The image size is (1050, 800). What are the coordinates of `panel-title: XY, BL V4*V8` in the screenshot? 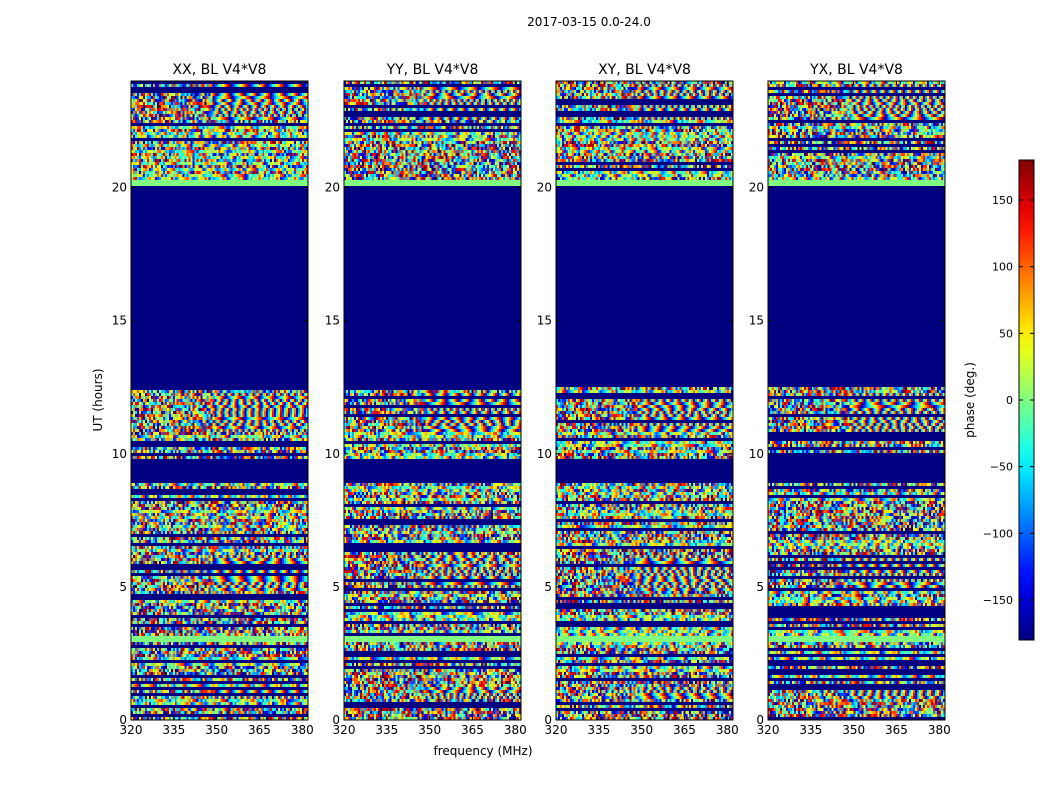 It's located at (644, 70).